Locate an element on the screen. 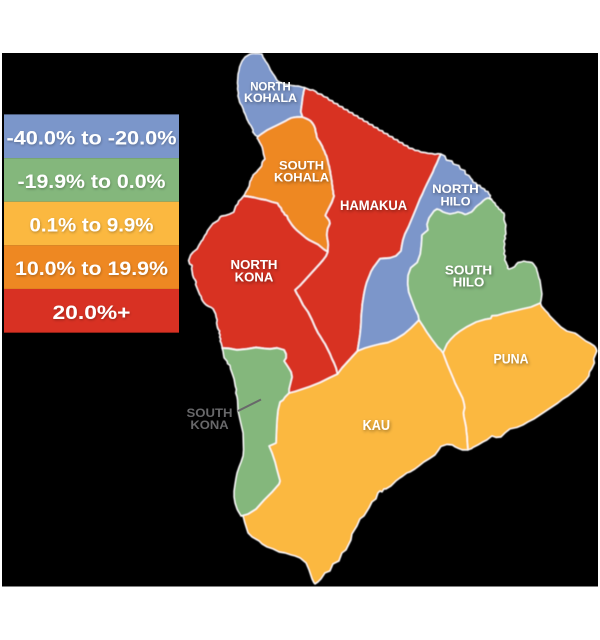 This screenshot has width=600, height=640. svg-text: -40.0% to -20.0% is located at coordinates (92, 138).